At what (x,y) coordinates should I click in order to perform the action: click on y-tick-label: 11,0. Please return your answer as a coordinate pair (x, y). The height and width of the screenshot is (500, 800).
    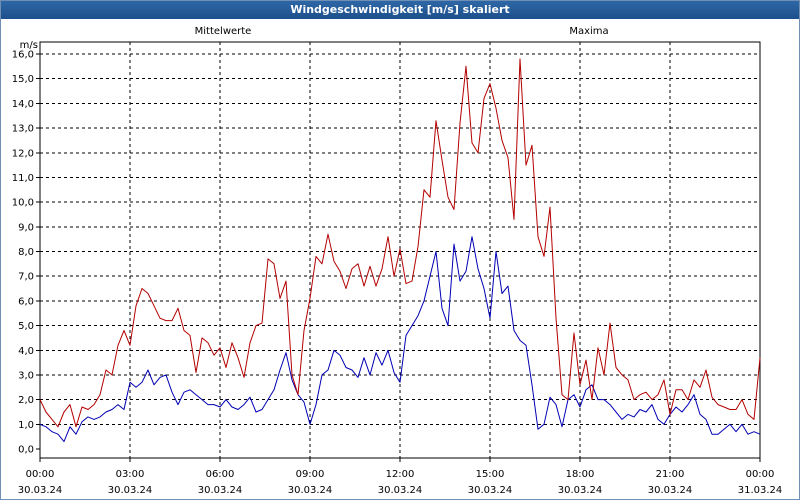
    Looking at the image, I should click on (23, 178).